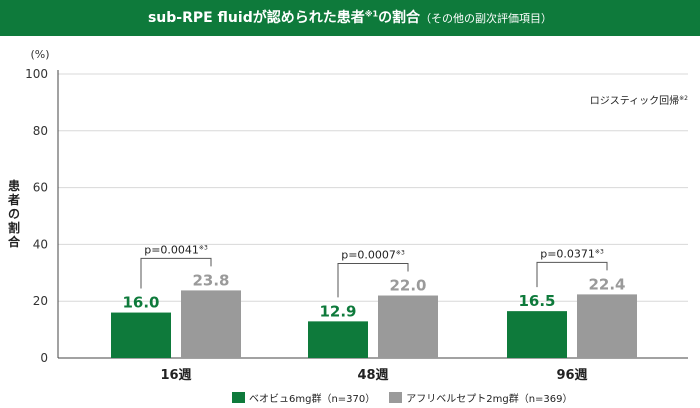 This screenshot has width=700, height=408. What do you see at coordinates (40, 131) in the screenshot?
I see `y-tick-label: 80` at bounding box center [40, 131].